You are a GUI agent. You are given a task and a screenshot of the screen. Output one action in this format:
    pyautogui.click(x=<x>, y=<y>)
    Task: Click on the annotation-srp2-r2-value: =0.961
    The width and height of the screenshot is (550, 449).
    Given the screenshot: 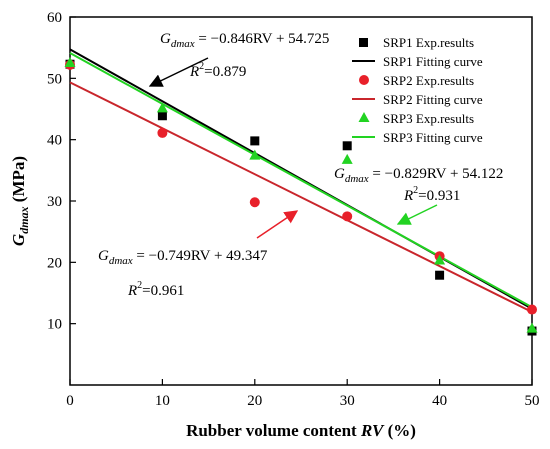 What is the action you would take?
    pyautogui.click(x=163, y=291)
    